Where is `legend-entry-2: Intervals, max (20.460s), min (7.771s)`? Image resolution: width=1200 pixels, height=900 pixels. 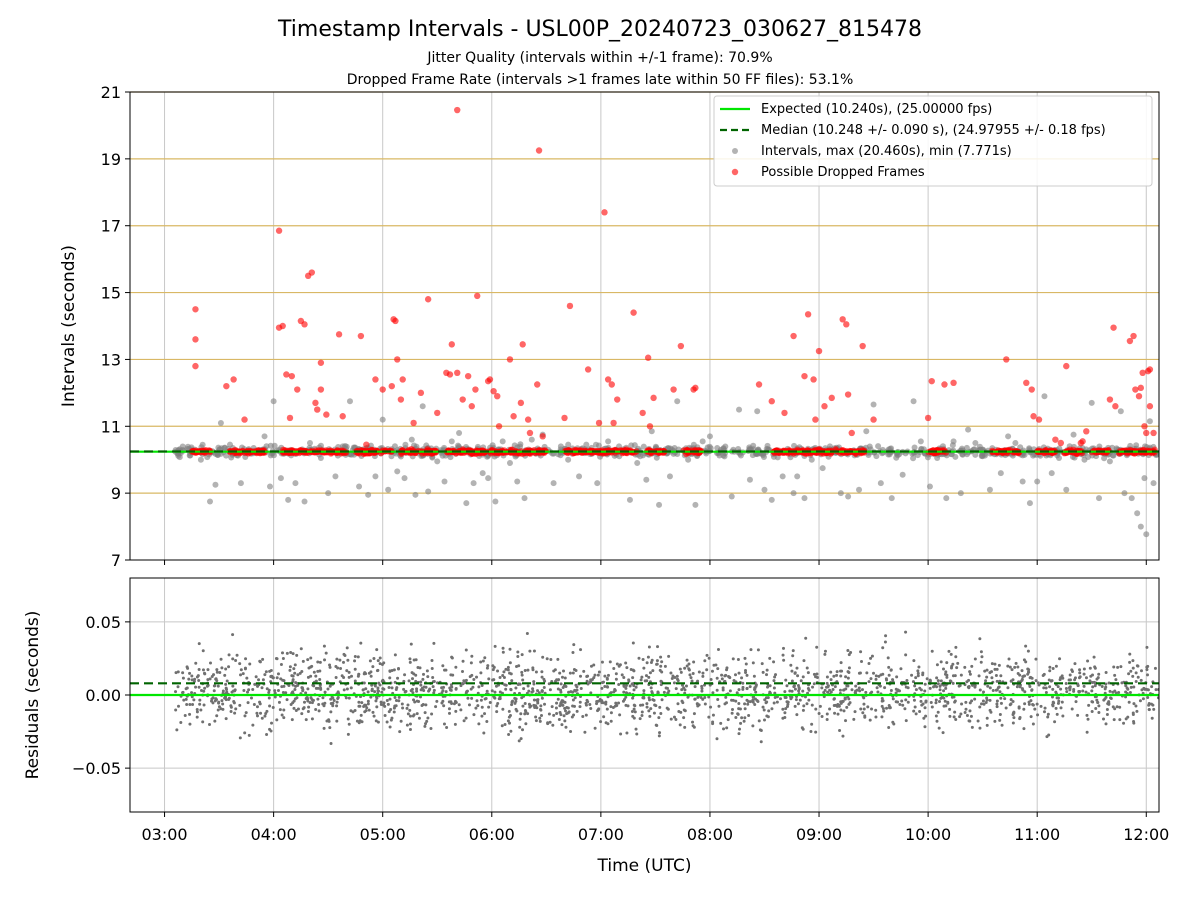
legend-entry-2: Intervals, max (20.460s), min (7.771s) is located at coordinates (886, 151).